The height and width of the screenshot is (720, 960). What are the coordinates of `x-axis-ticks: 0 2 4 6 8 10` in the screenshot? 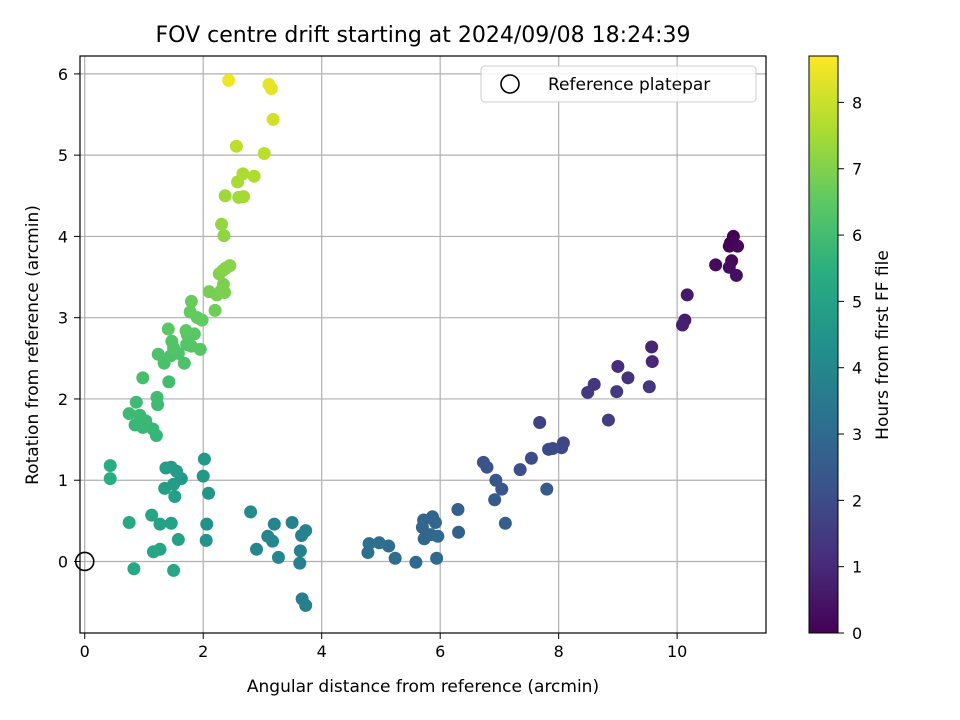 It's located at (383, 647).